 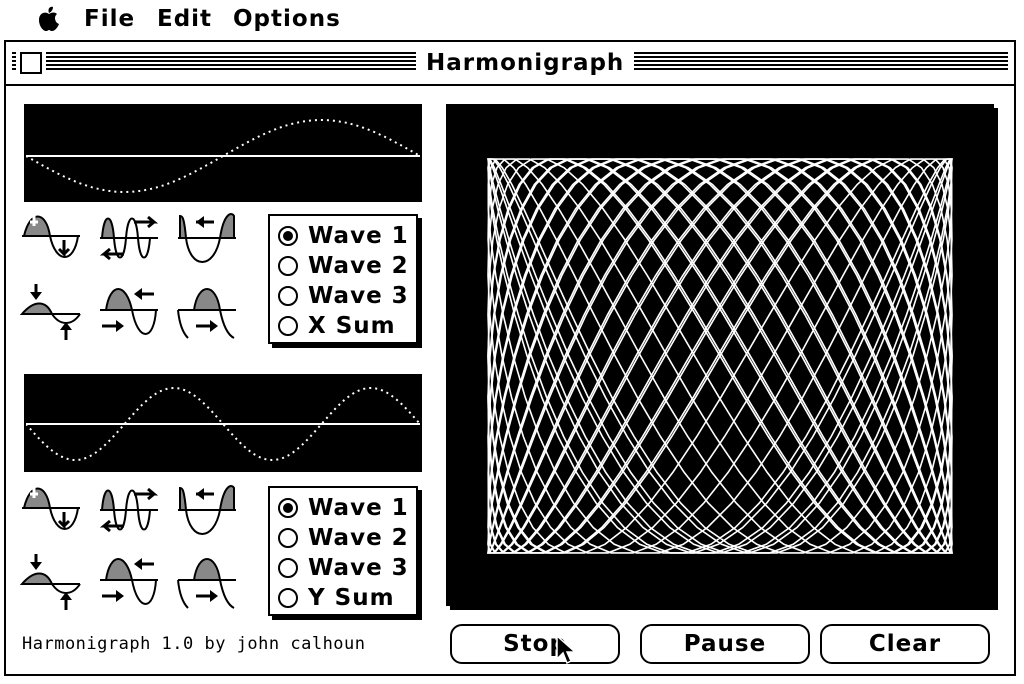 I want to click on arrow-cursor-icon, so click(x=566, y=650).